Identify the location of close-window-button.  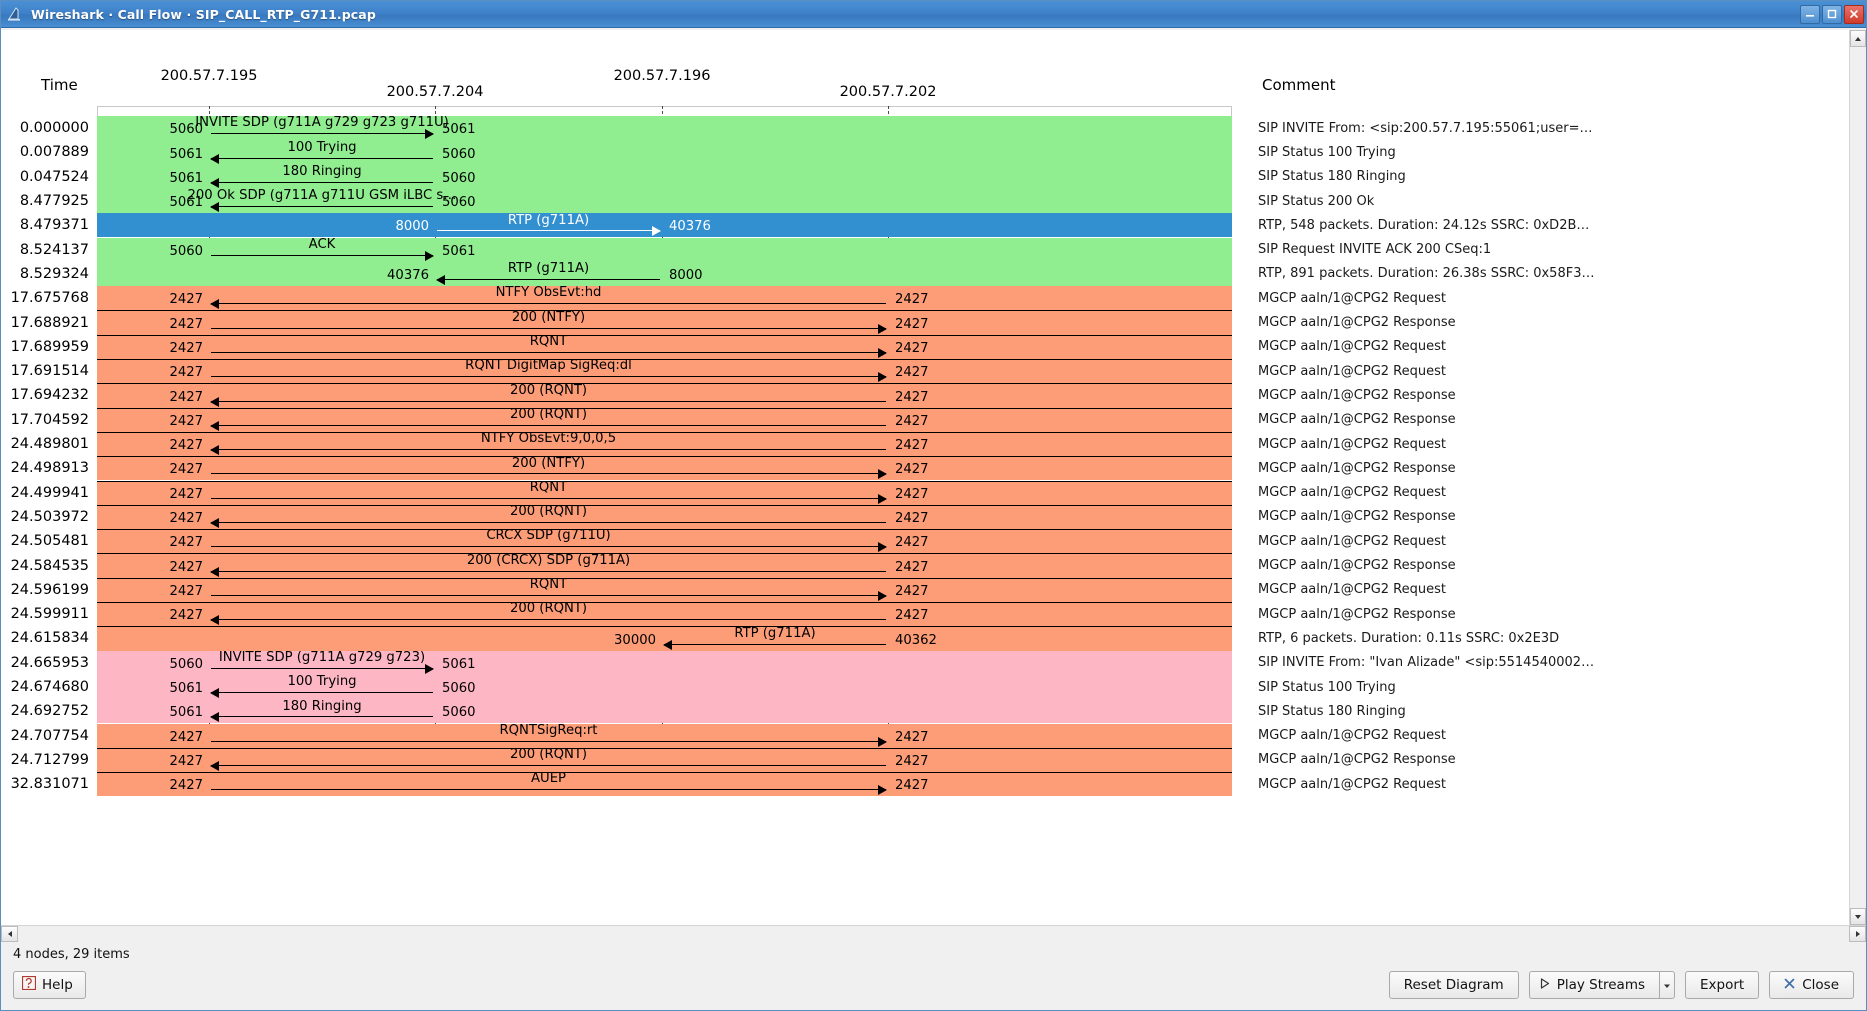
(1854, 14).